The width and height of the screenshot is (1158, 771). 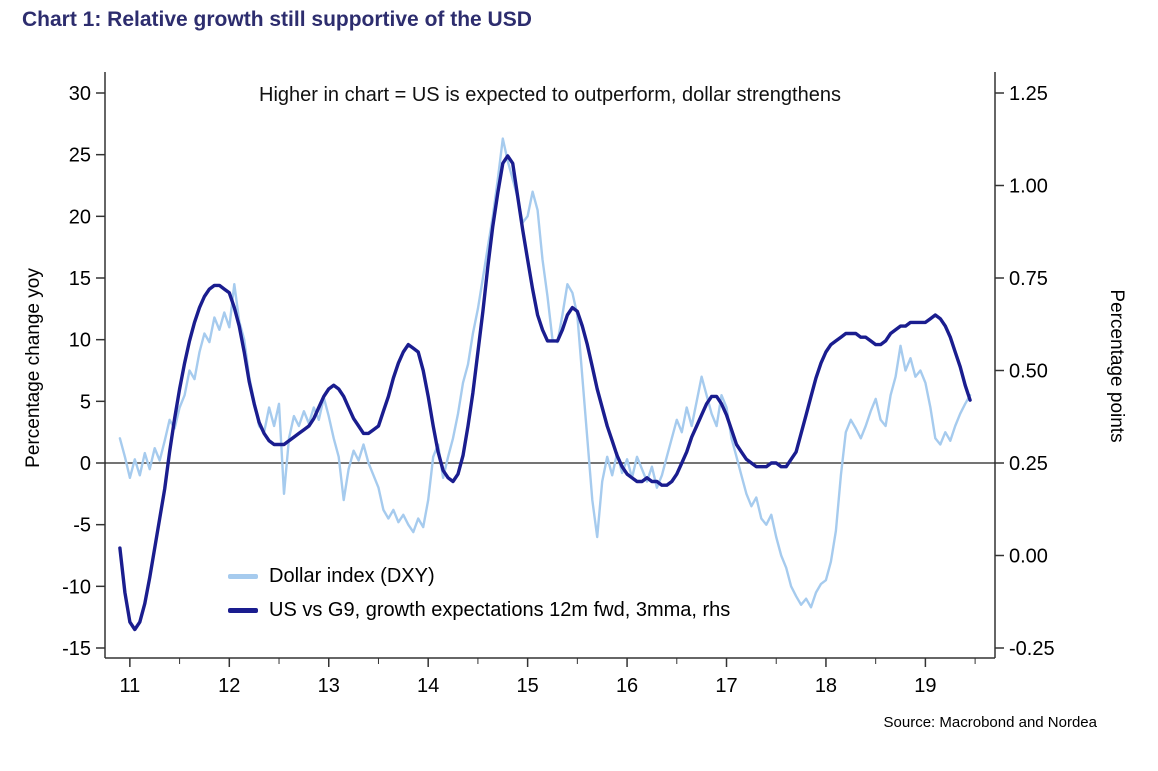 I want to click on y-right-tick-label: 1.00, so click(x=1028, y=187).